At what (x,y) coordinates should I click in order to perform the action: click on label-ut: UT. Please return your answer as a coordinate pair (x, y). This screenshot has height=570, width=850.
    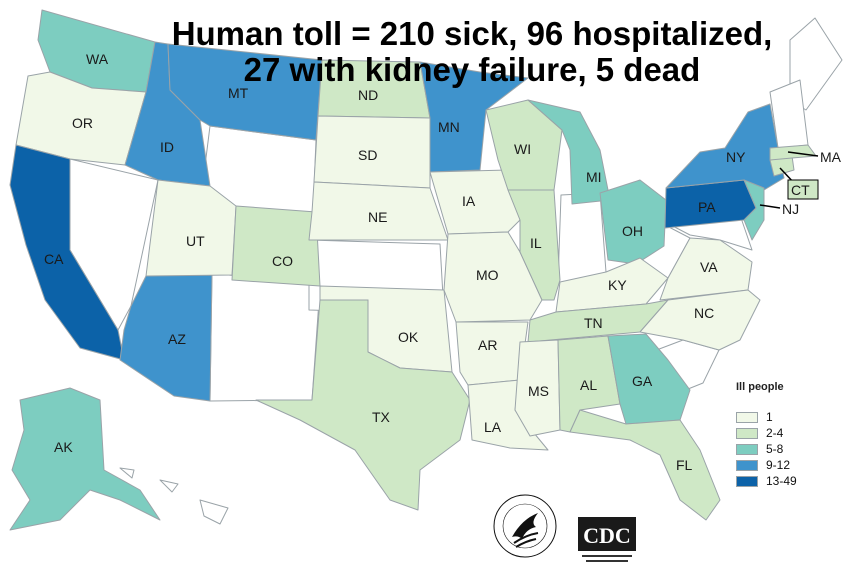
    Looking at the image, I should click on (195, 241).